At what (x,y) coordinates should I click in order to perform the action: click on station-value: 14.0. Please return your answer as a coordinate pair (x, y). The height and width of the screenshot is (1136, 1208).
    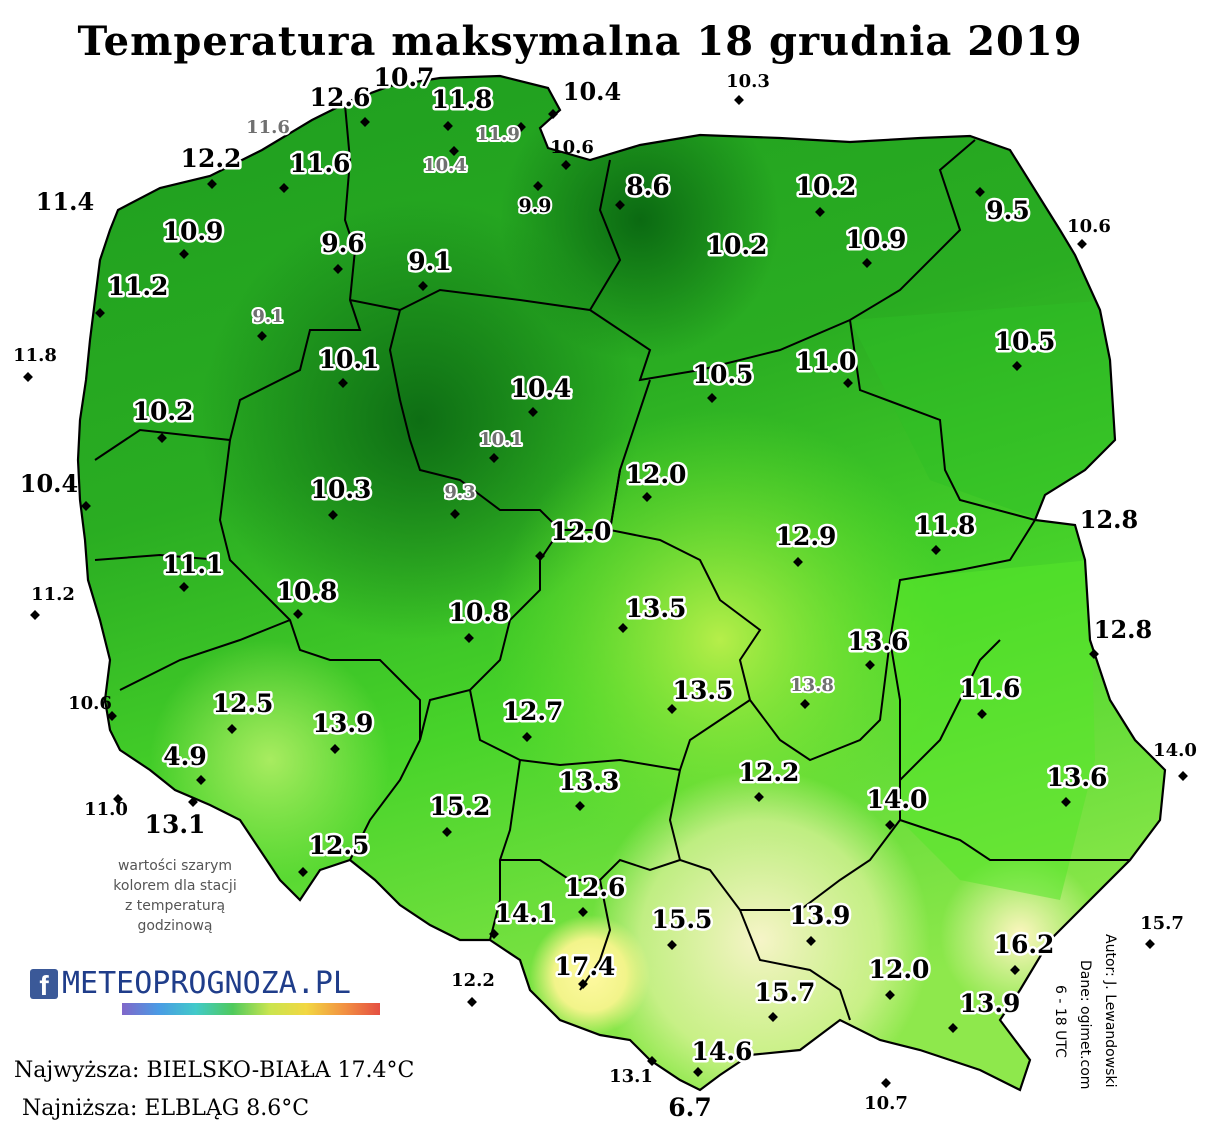
    Looking at the image, I should click on (1175, 750).